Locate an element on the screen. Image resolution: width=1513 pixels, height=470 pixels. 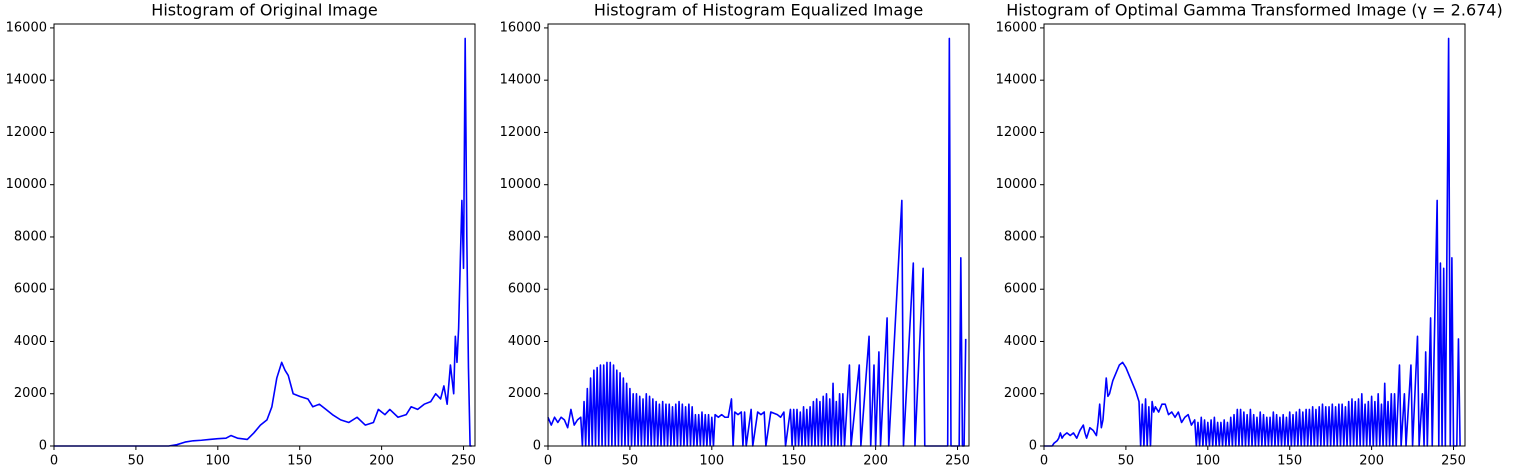
chart-title: Histogram of Histogram Equalized Image is located at coordinates (758, 10).